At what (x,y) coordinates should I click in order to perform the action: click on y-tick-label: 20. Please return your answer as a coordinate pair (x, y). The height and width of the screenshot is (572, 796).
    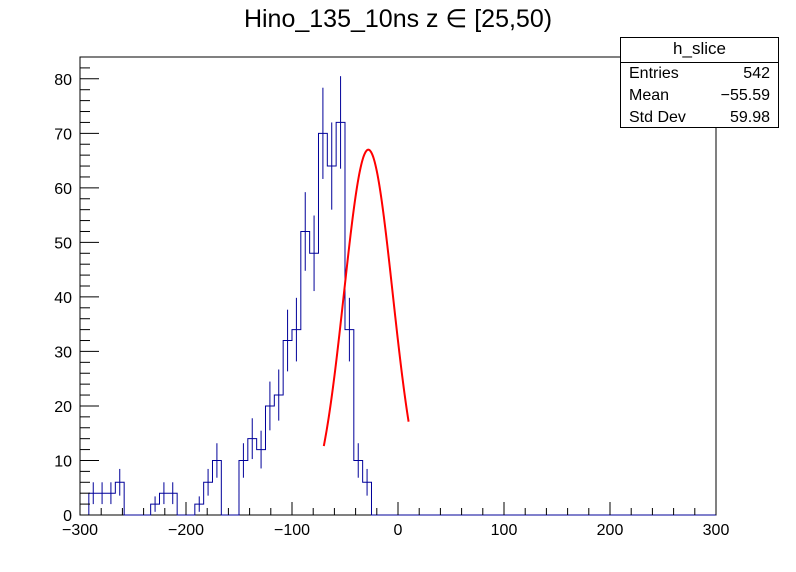
    Looking at the image, I should click on (63, 407).